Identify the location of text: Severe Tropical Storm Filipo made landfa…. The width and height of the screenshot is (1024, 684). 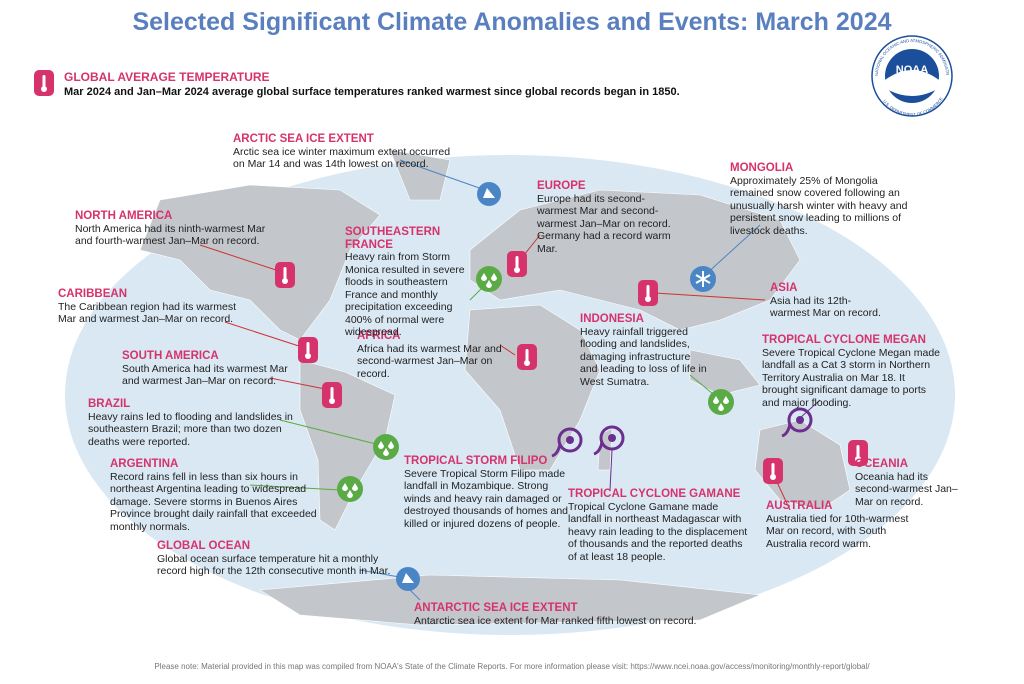
(486, 498).